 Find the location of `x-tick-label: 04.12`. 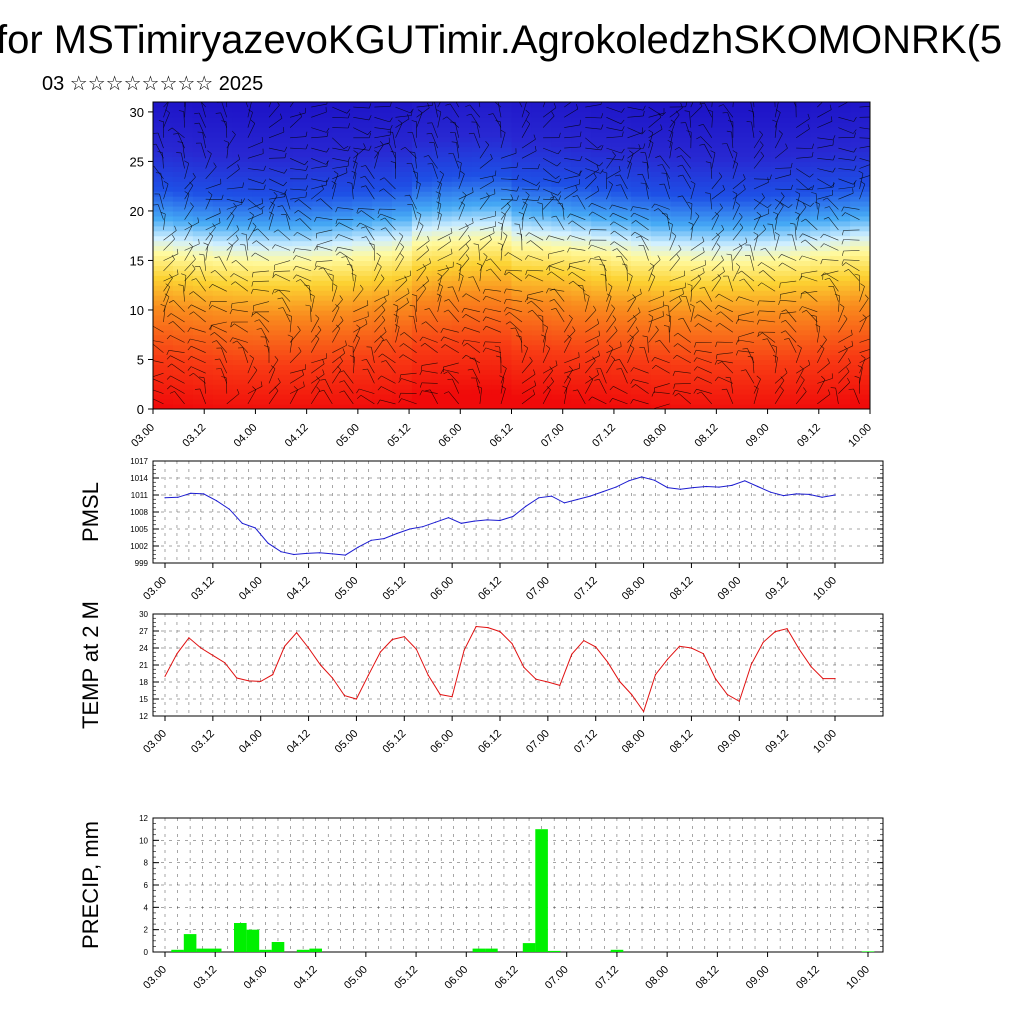

x-tick-label: 04.12 is located at coordinates (306, 978).